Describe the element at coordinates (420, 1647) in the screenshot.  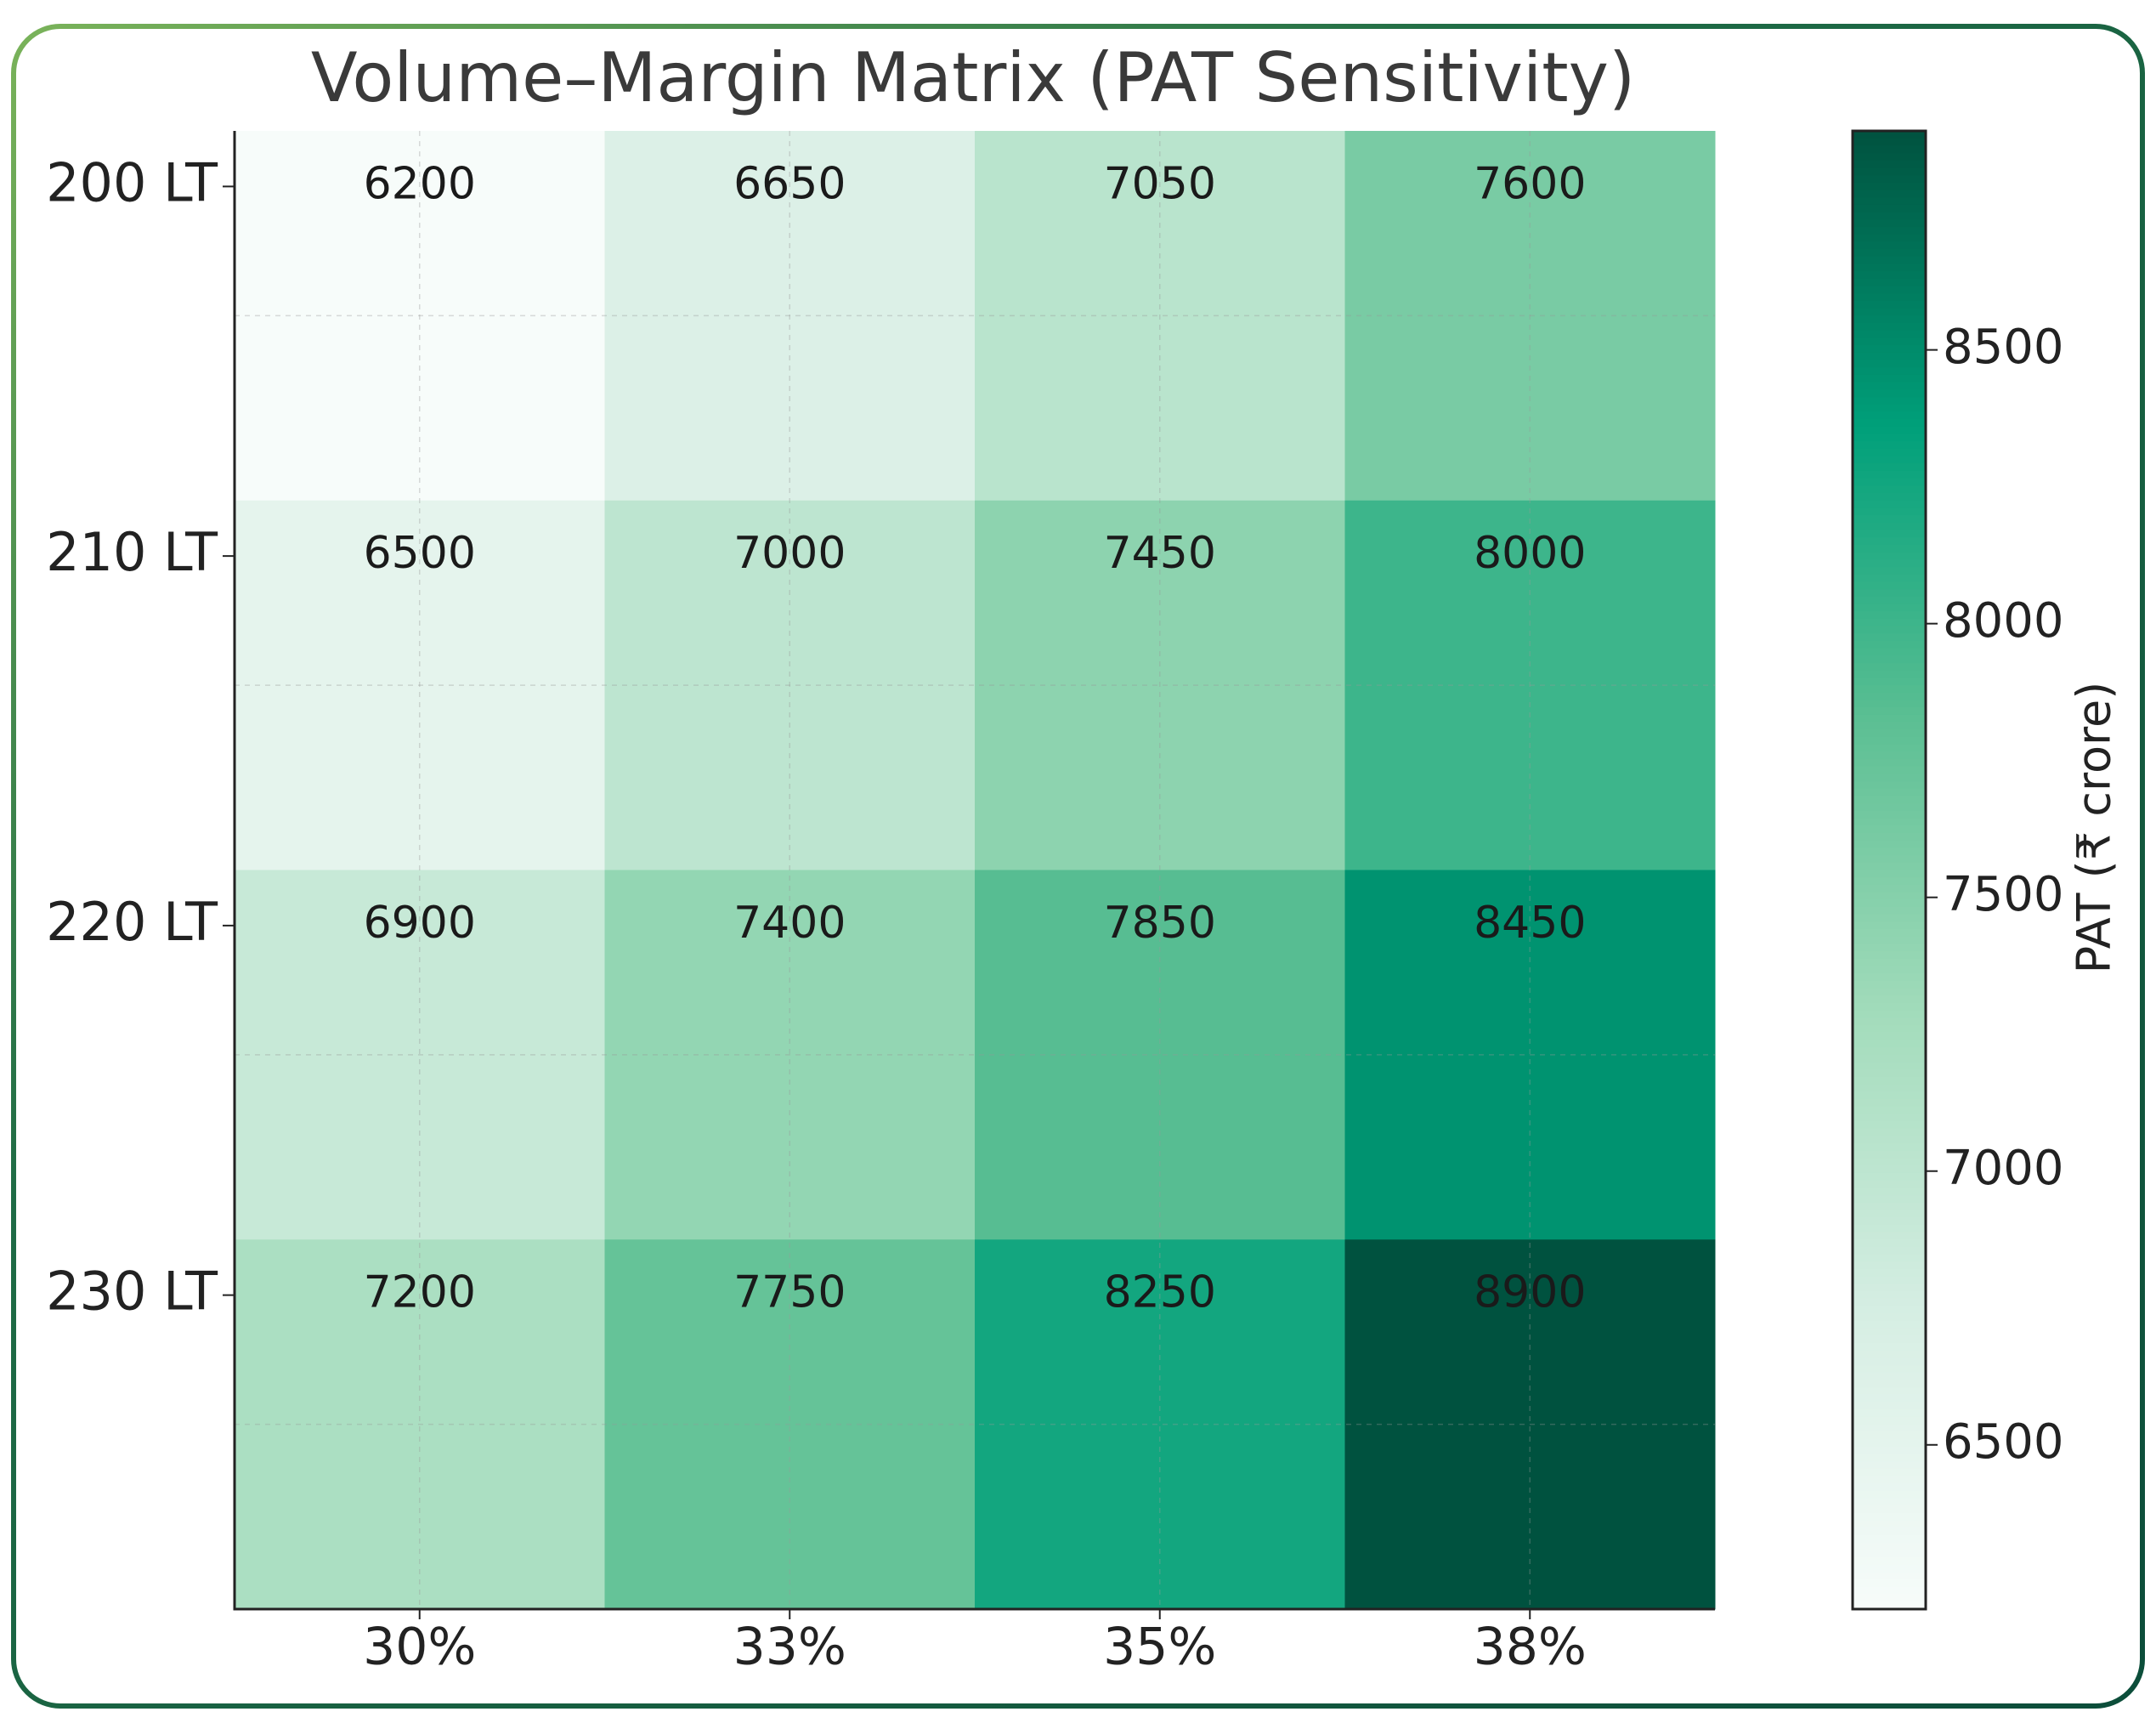
I see `x-tick-label: 30%` at that location.